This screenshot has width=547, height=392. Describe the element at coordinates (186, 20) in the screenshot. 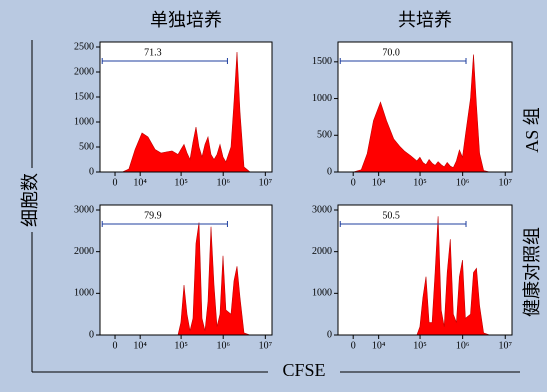

I see `column-title: 单独培养` at that location.